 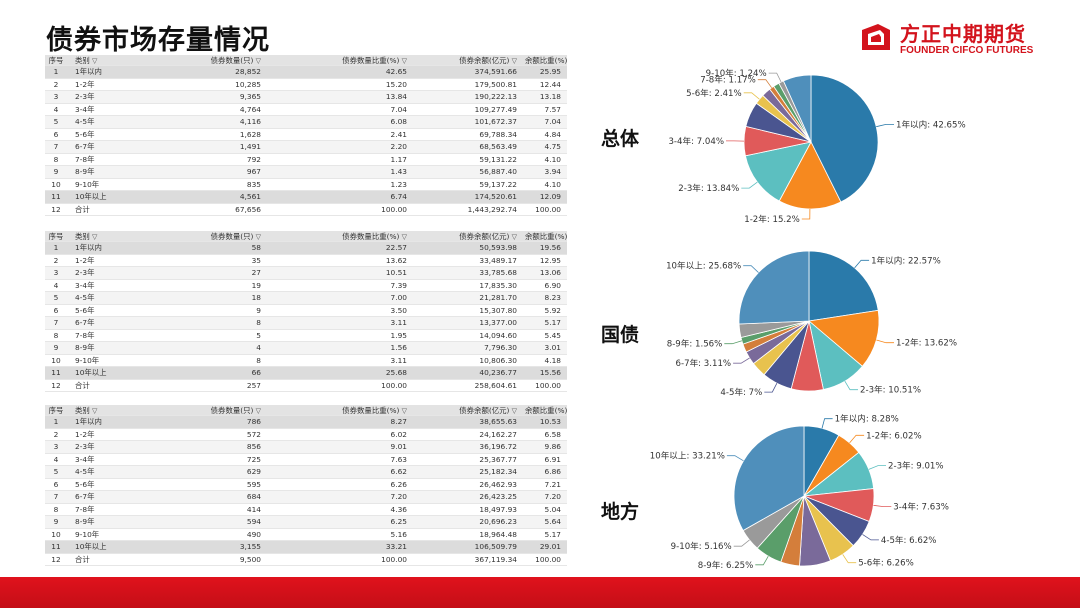 I want to click on table-row: 3 2-3年 9,365 13.84 190,222.13 13.18, so click(x=306, y=97).